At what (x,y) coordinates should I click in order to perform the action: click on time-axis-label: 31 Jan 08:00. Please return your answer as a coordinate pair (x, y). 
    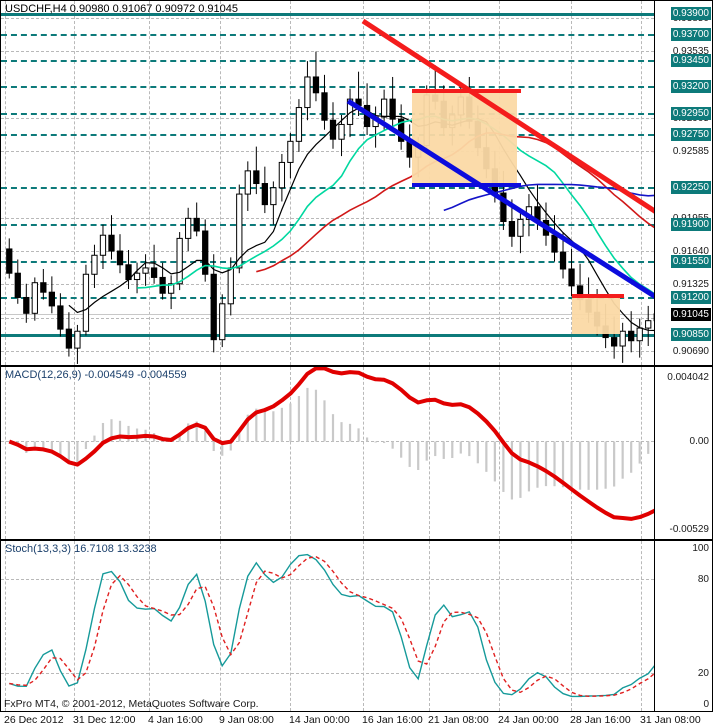
    Looking at the image, I should click on (670, 720).